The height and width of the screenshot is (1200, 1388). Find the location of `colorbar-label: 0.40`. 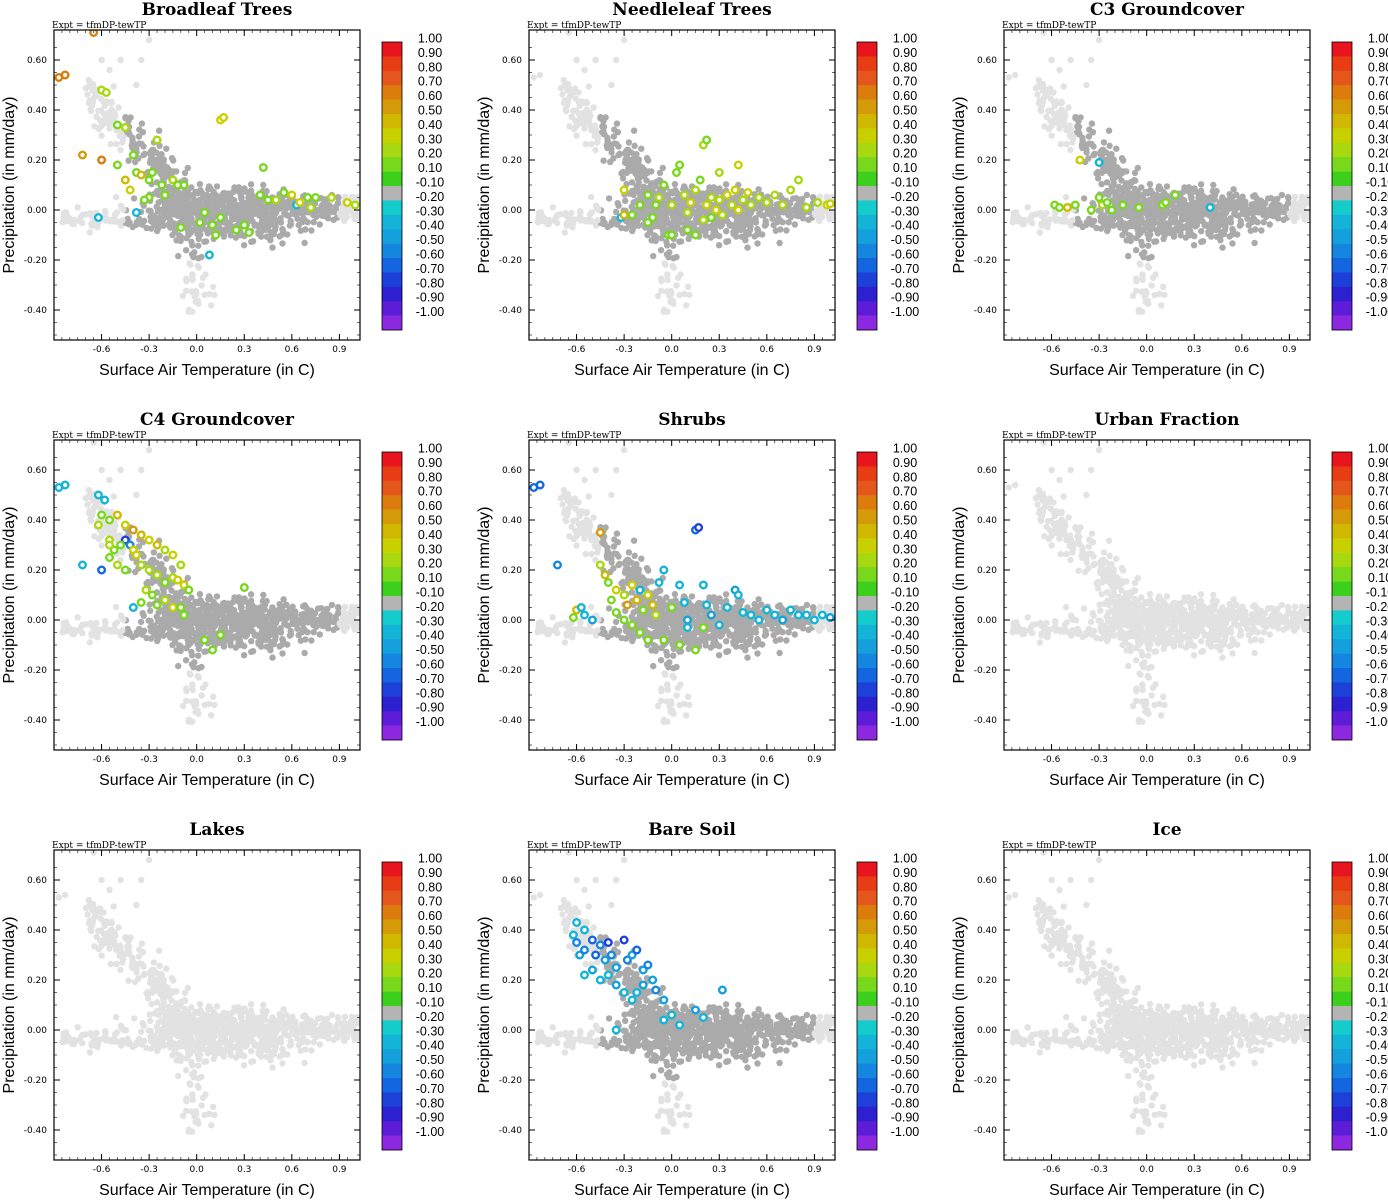

colorbar-label: 0.40 is located at coordinates (905, 125).